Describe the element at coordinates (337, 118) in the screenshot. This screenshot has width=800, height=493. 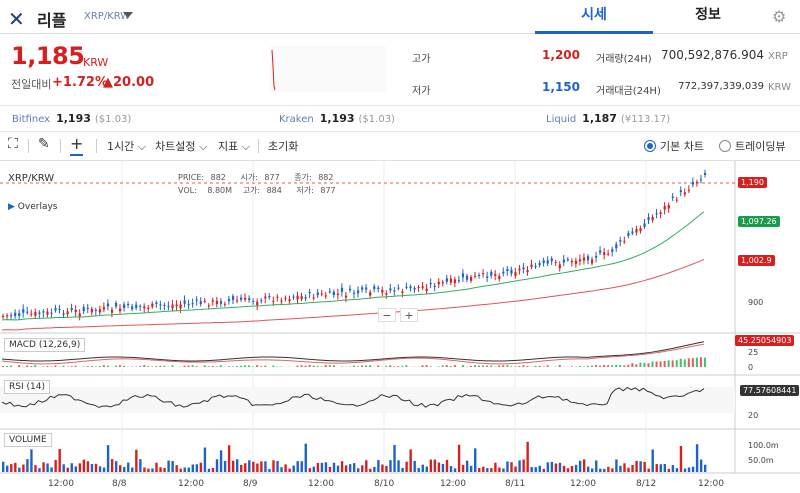
I see `exchange-kraken: Kraken 1,193 ($1.03)` at that location.